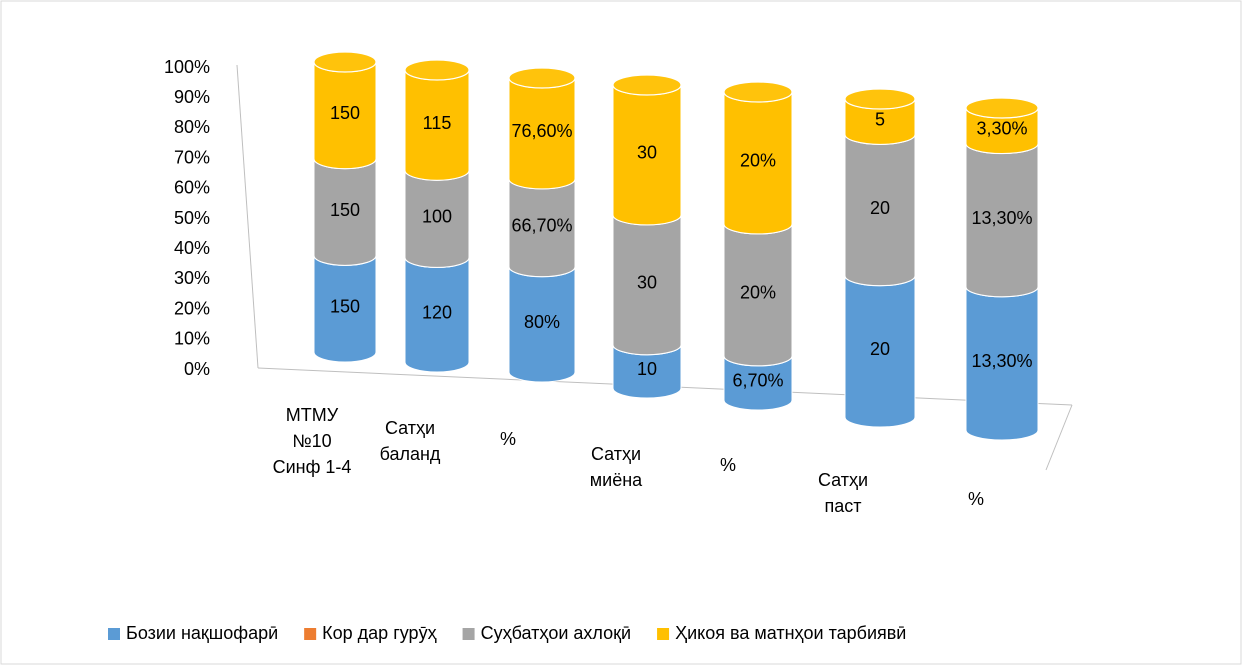  Describe the element at coordinates (437, 312) in the screenshot. I see `data-label: 120` at that location.